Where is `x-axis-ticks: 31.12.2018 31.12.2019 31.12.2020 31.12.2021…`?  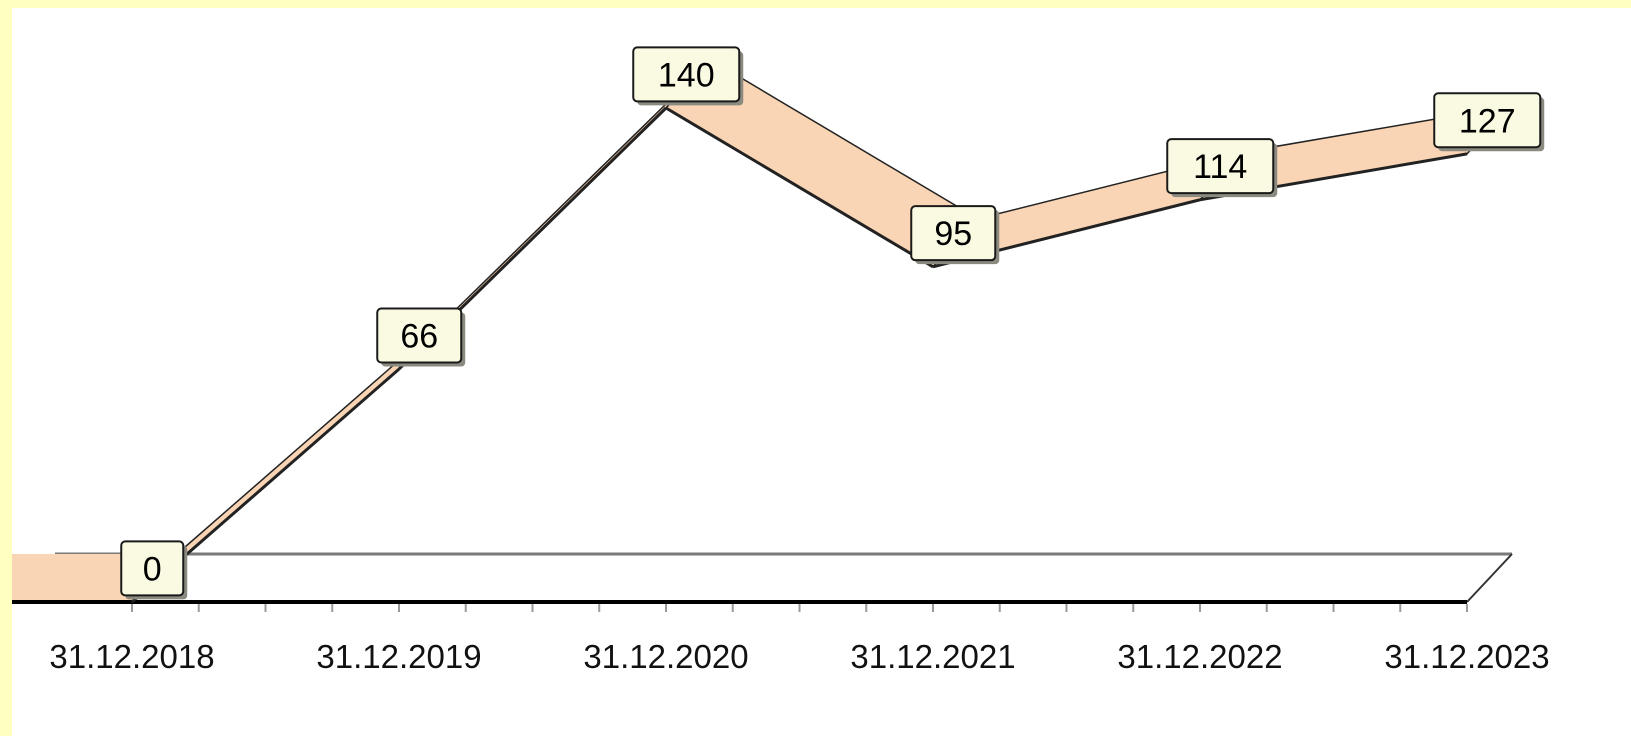 x-axis-ticks: 31.12.2018 31.12.2019 31.12.2020 31.12.2021… is located at coordinates (799, 639).